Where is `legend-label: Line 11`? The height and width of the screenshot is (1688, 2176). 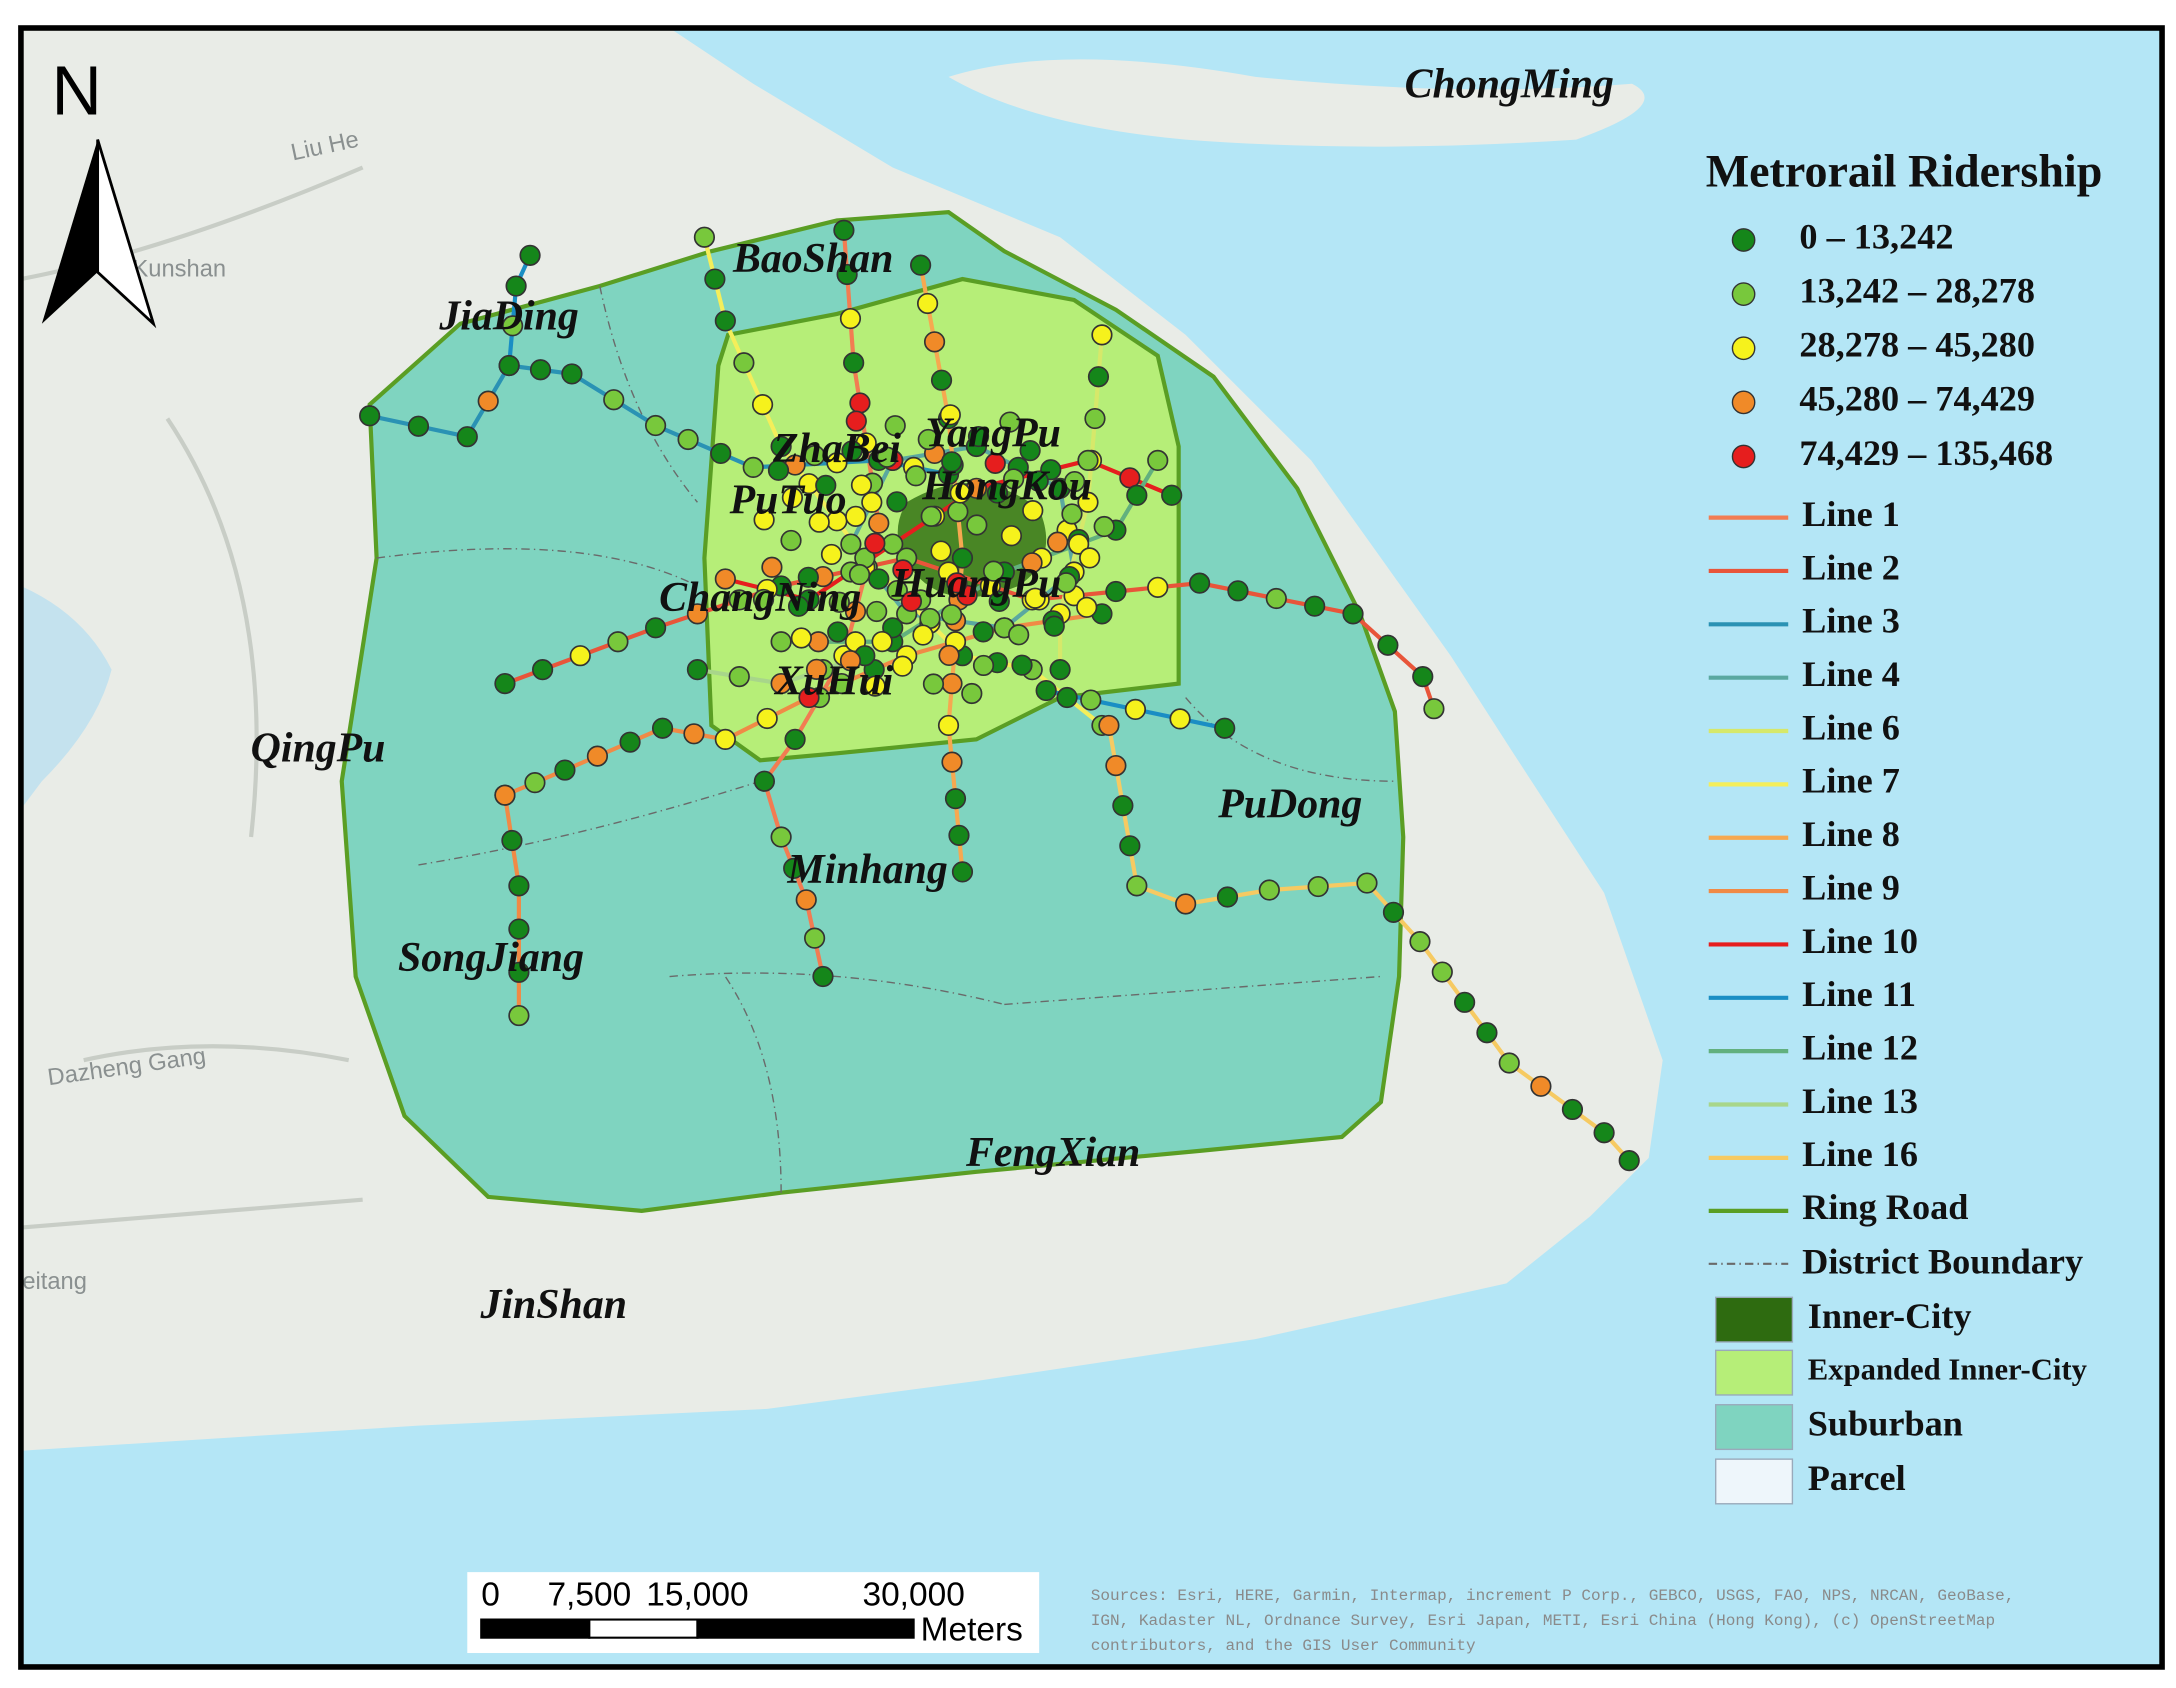 legend-label: Line 11 is located at coordinates (1859, 994).